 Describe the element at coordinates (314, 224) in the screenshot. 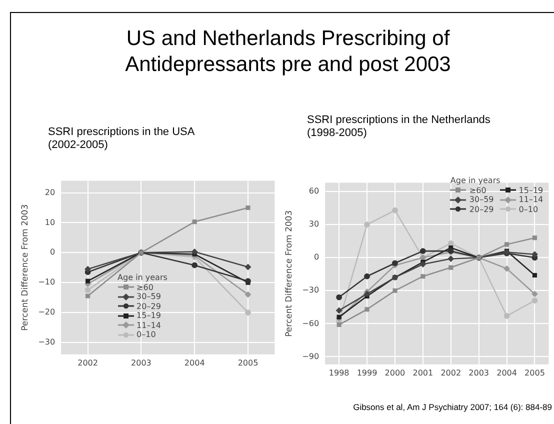

I see `y-tick-label: 30` at that location.